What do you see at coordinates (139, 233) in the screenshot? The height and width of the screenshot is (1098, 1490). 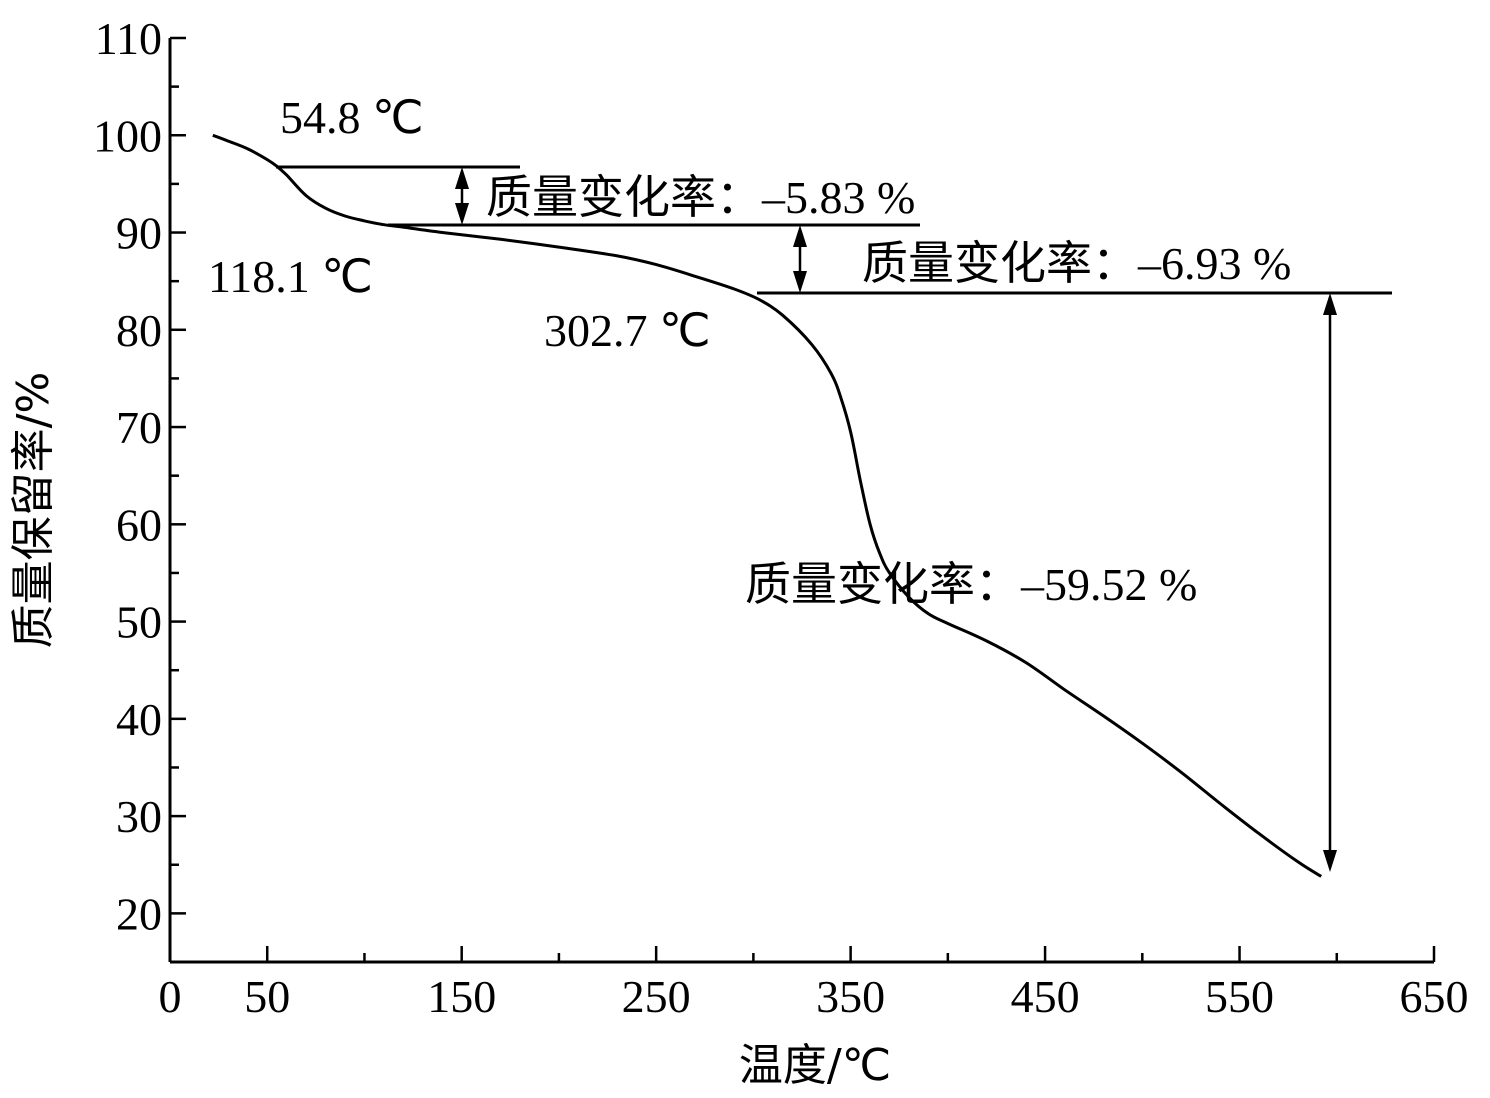 I see `y-tick-label: 90` at bounding box center [139, 233].